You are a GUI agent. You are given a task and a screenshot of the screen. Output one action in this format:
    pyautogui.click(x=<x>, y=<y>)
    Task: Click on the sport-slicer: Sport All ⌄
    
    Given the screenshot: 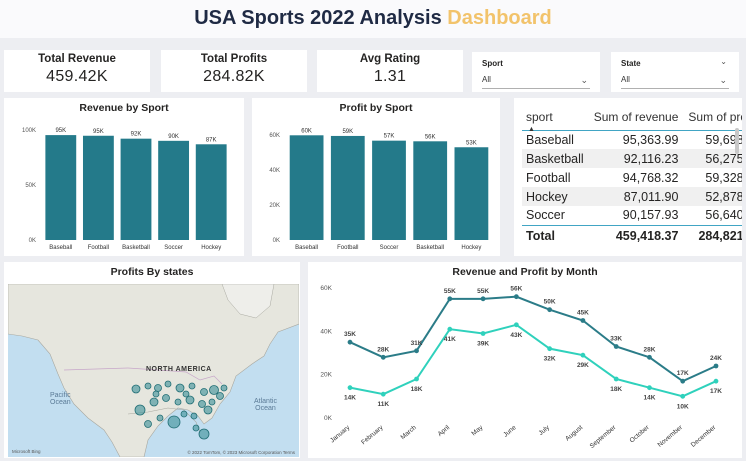 What is the action you would take?
    pyautogui.click(x=536, y=72)
    